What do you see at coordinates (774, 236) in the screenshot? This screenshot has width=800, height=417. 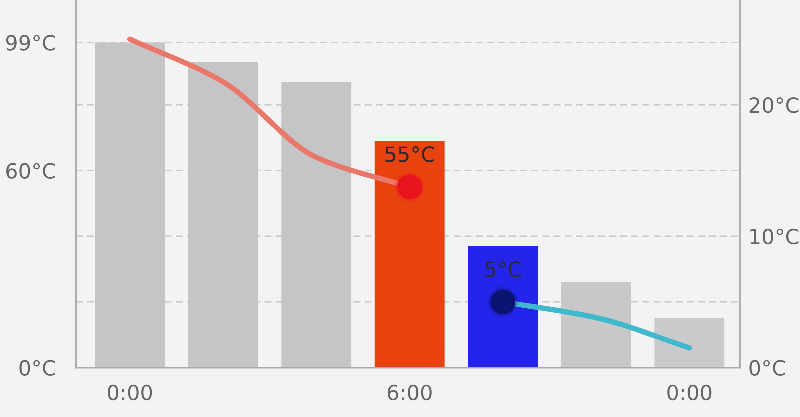 I see `y2-tick-label: 10°C` at bounding box center [774, 236].